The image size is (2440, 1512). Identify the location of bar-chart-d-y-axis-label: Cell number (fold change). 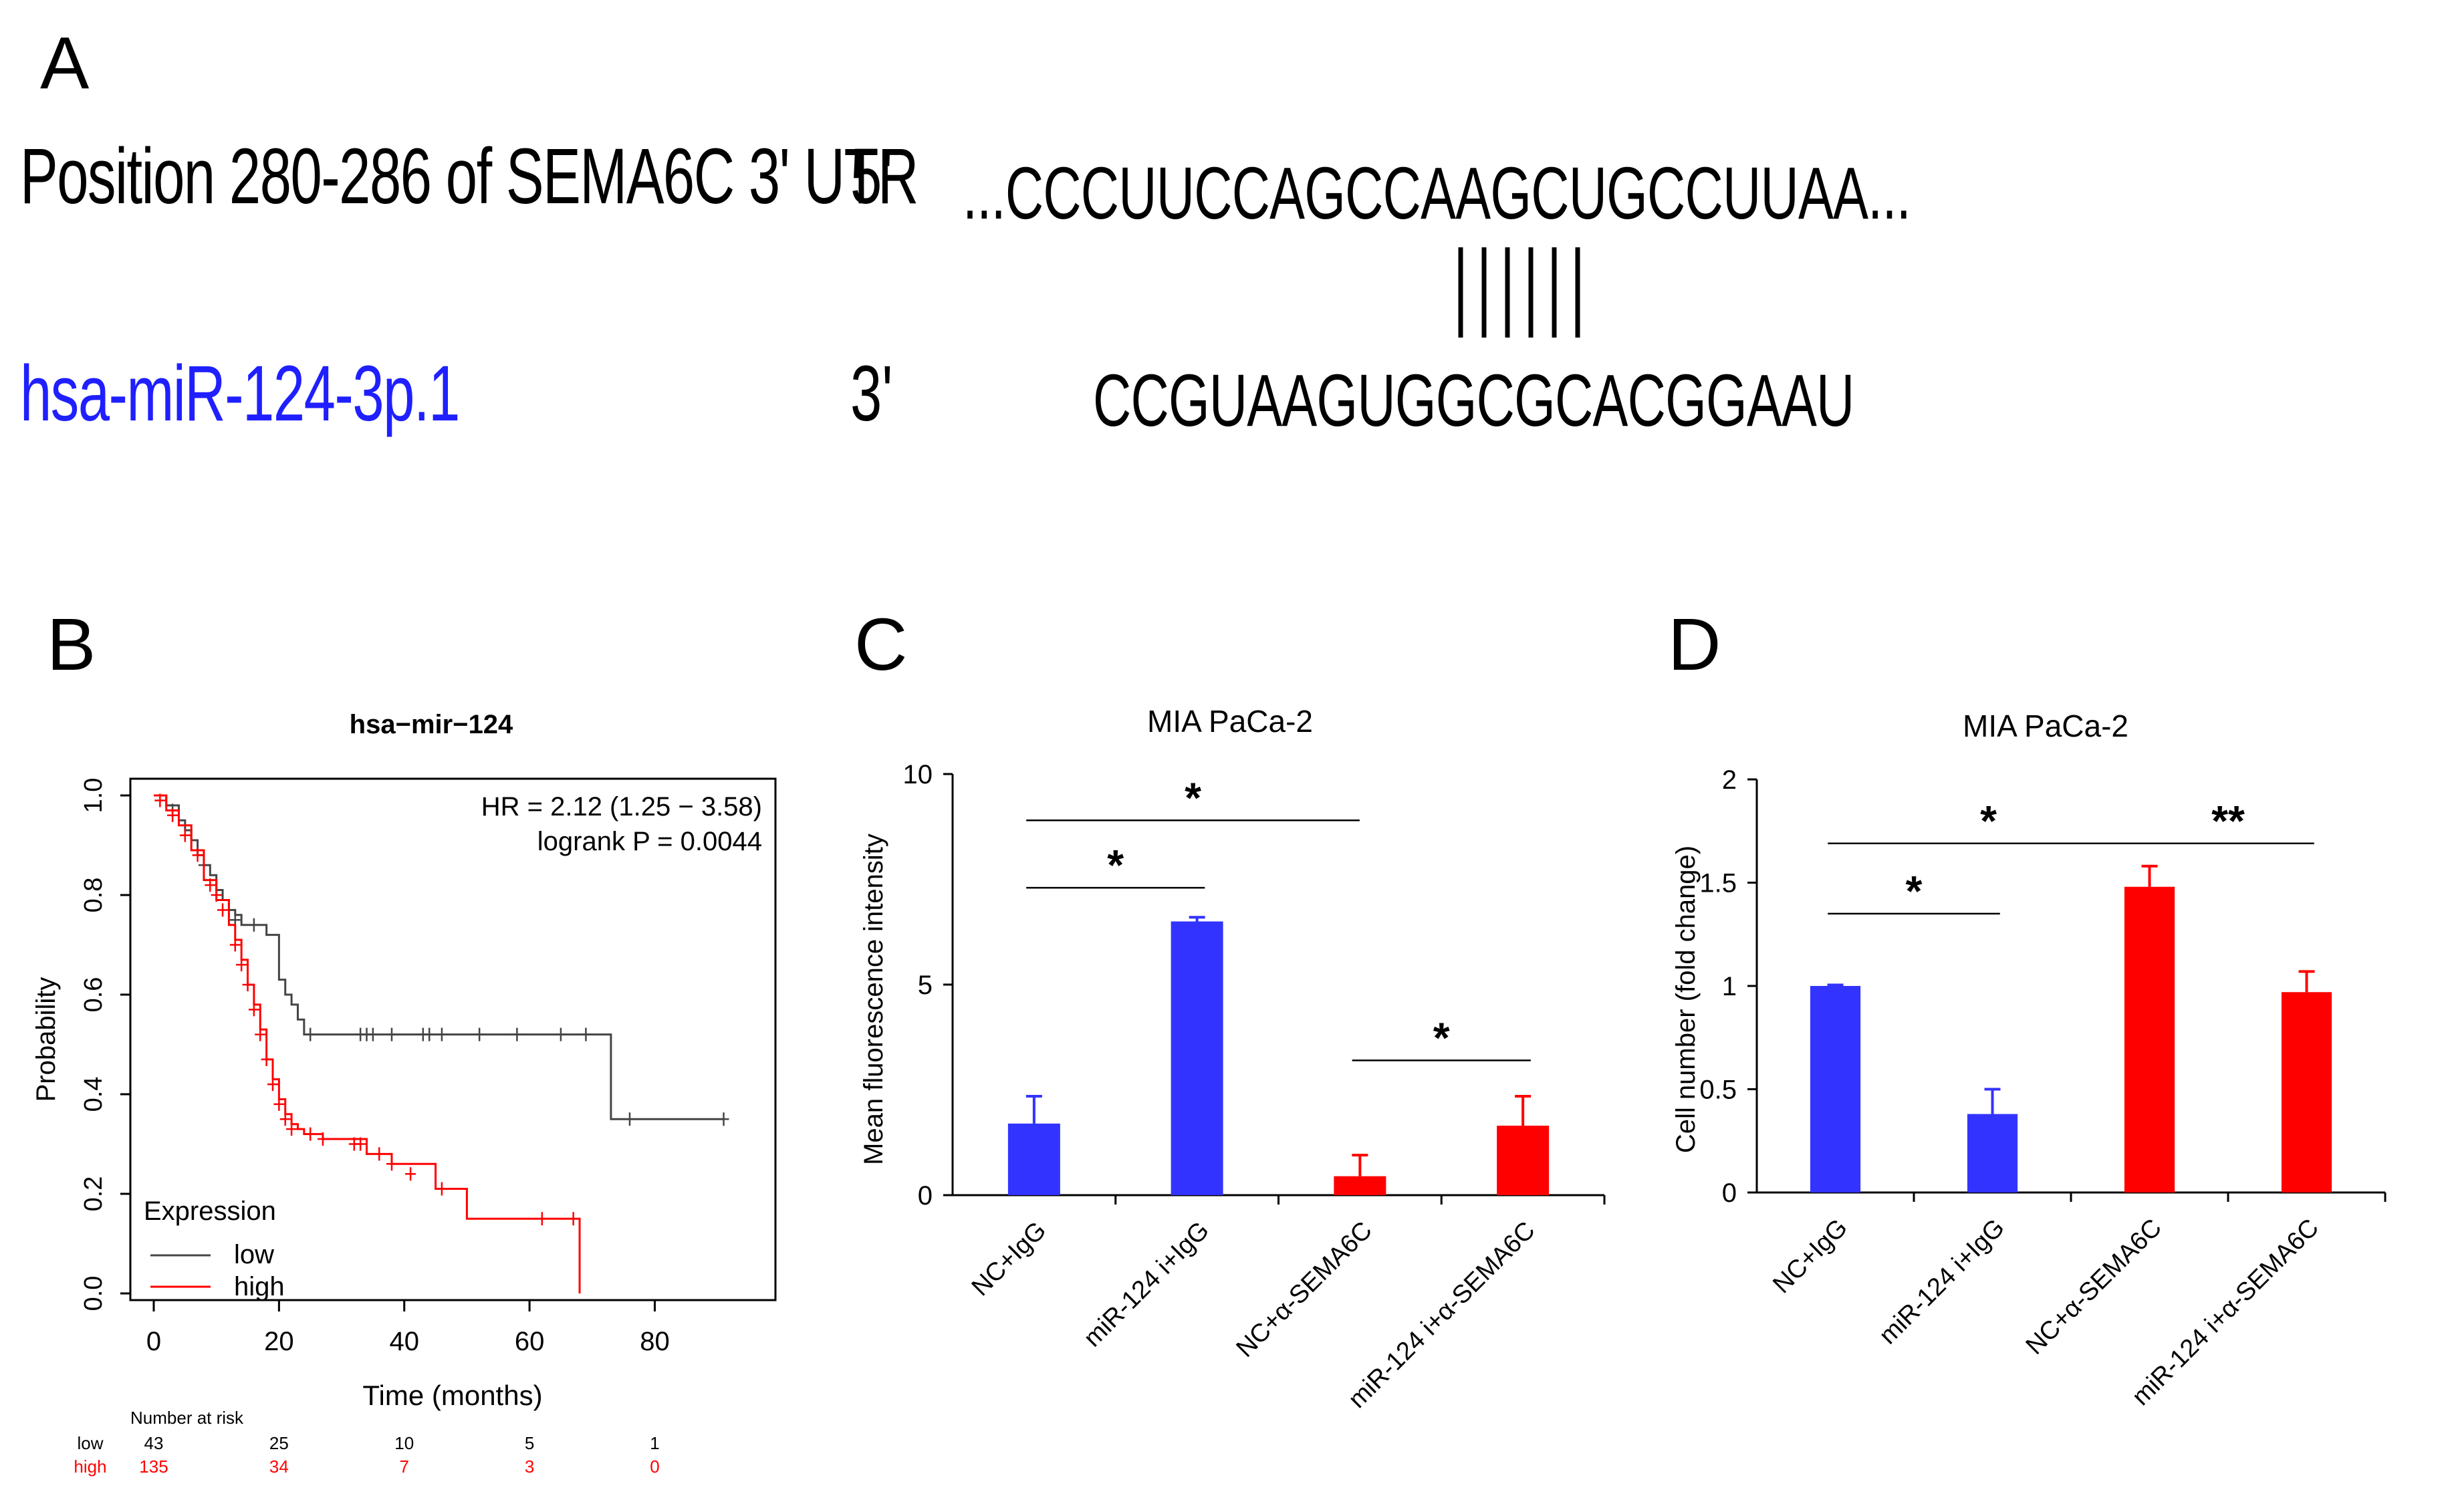
(1686, 999).